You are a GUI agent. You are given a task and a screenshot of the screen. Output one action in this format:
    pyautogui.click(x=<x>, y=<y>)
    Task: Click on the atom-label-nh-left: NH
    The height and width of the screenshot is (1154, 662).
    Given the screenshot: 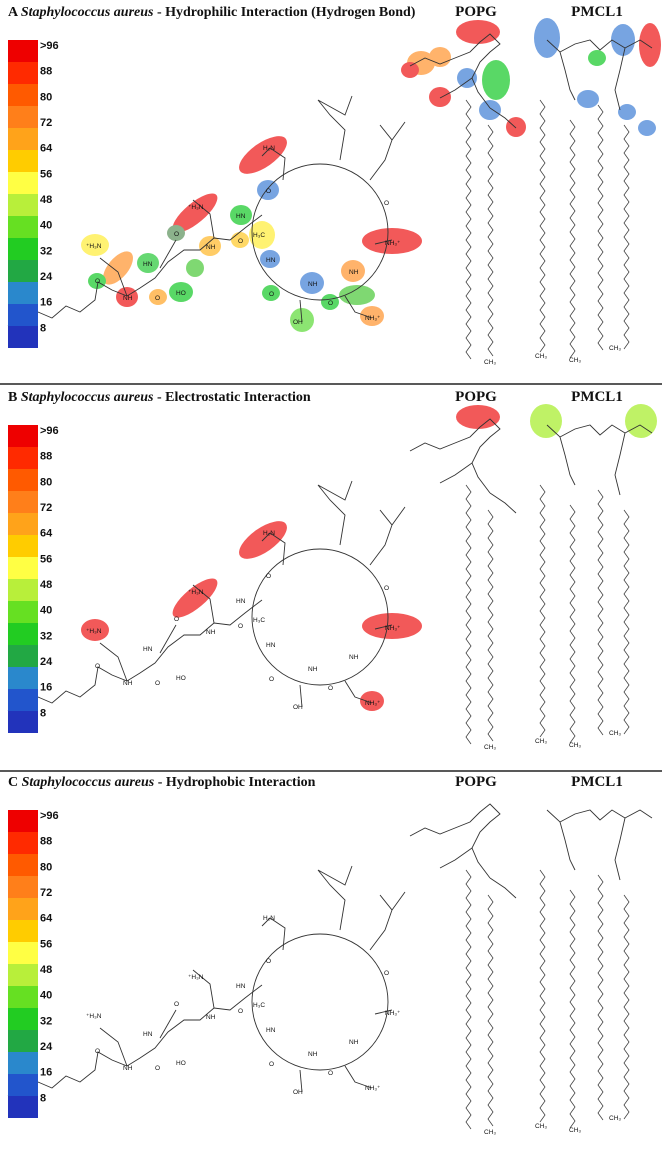 What is the action you would take?
    pyautogui.click(x=128, y=298)
    